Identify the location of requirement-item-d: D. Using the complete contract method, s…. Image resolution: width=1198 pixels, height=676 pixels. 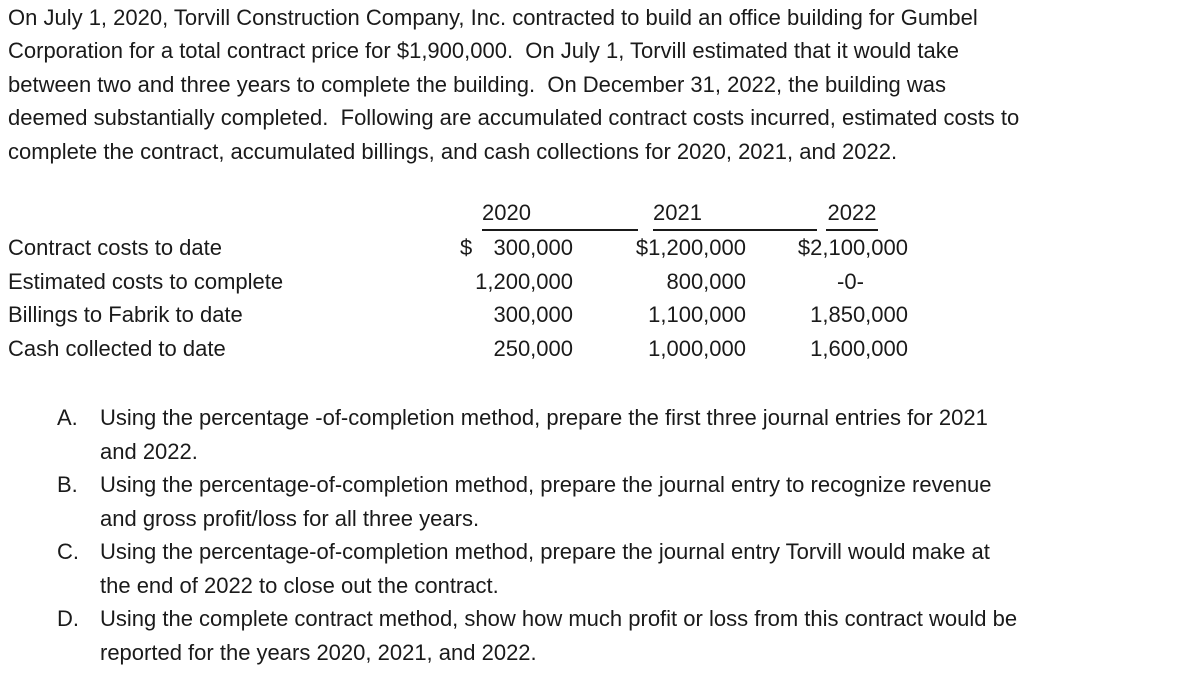
(599, 635).